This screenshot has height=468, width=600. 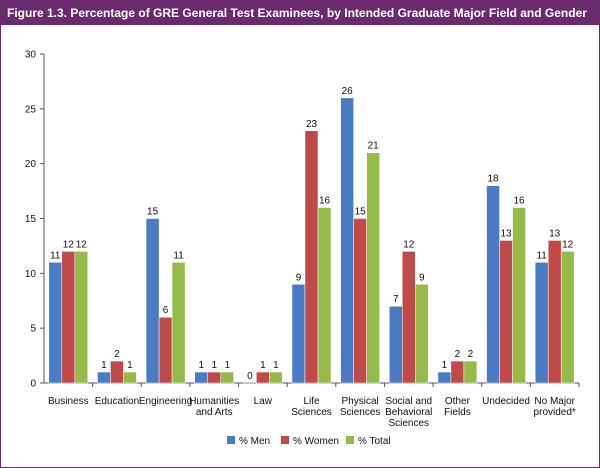 What do you see at coordinates (31, 274) in the screenshot?
I see `y-tick-label: 10` at bounding box center [31, 274].